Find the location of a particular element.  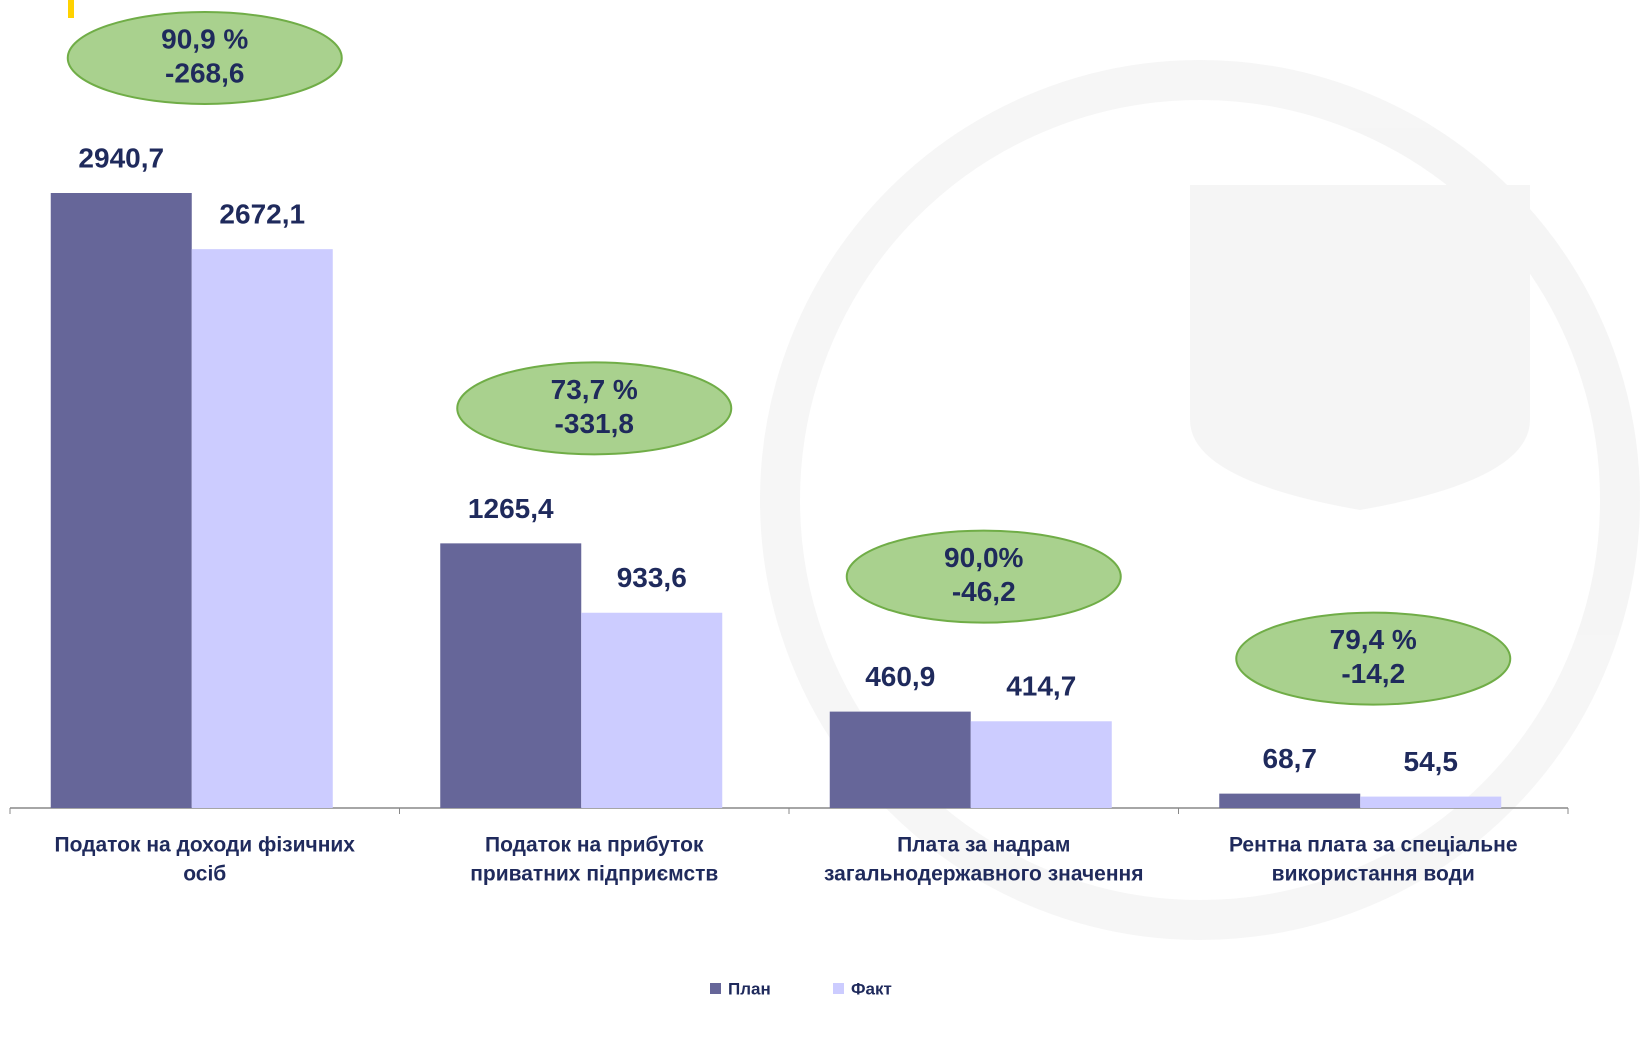

category-label: приватних підприємств is located at coordinates (594, 874).